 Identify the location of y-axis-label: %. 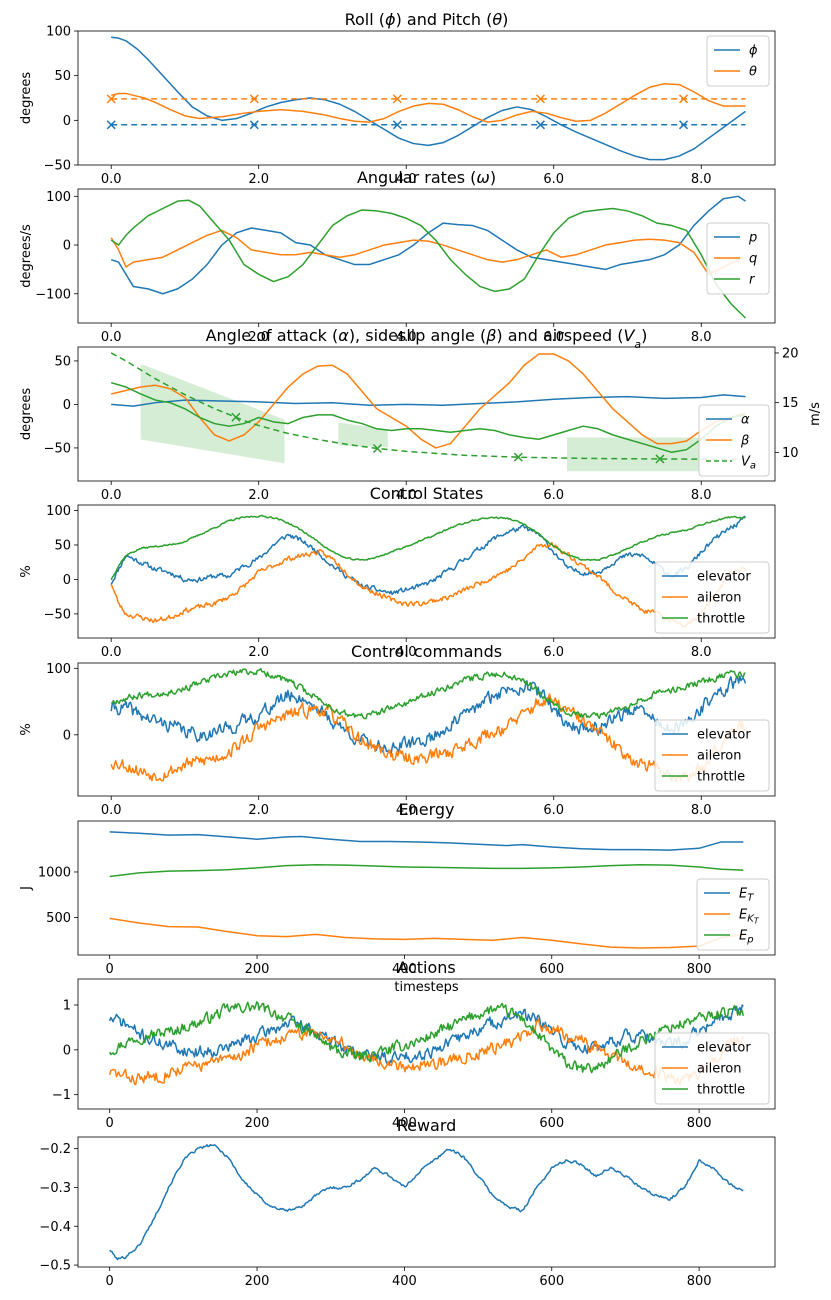
(26, 571).